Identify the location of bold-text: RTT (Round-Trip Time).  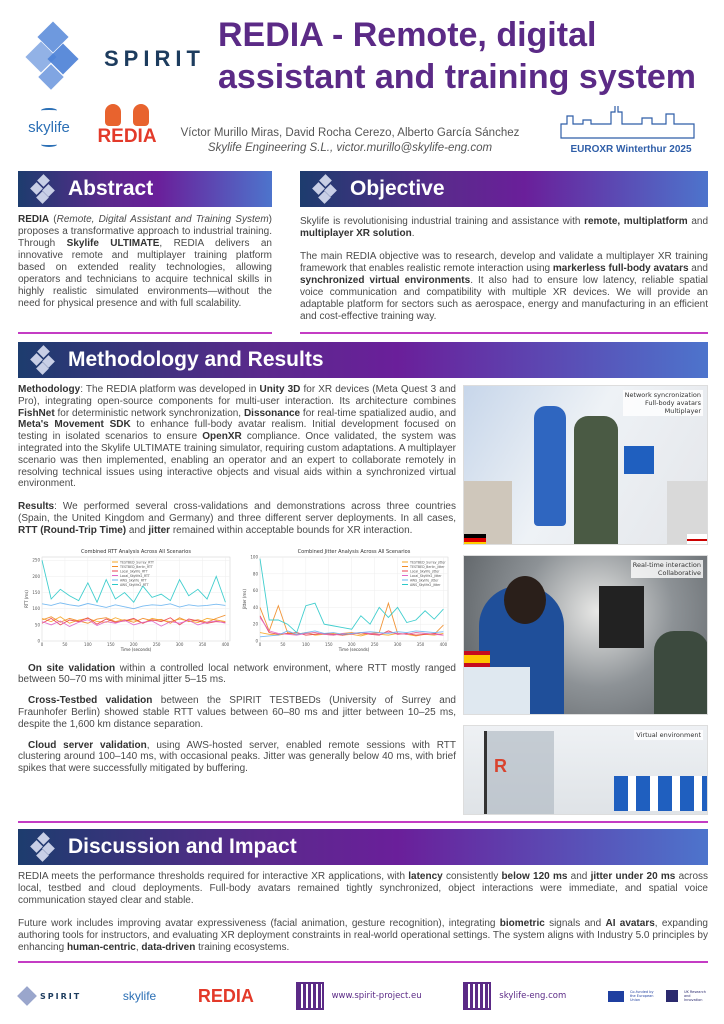
(72, 530).